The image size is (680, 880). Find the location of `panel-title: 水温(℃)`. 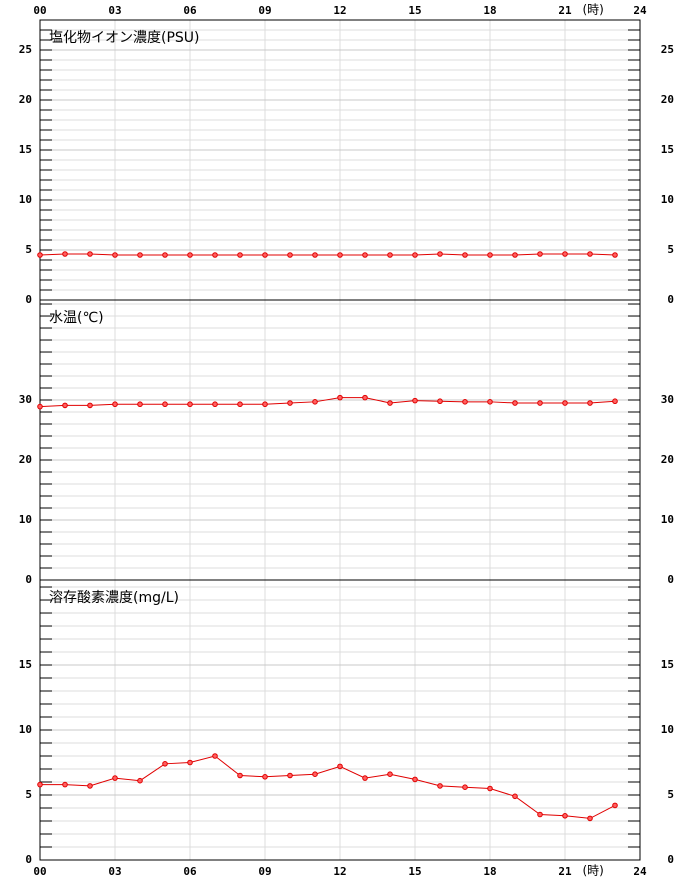

panel-title: 水温(℃) is located at coordinates (76, 318).